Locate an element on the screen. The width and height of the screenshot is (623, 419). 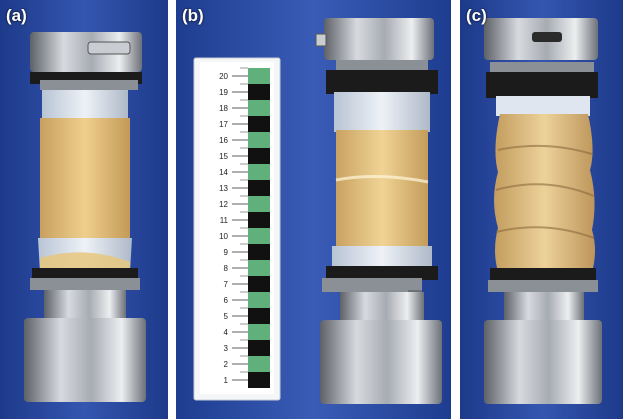
ruler-tick-label: 16 is located at coordinates (223, 140).